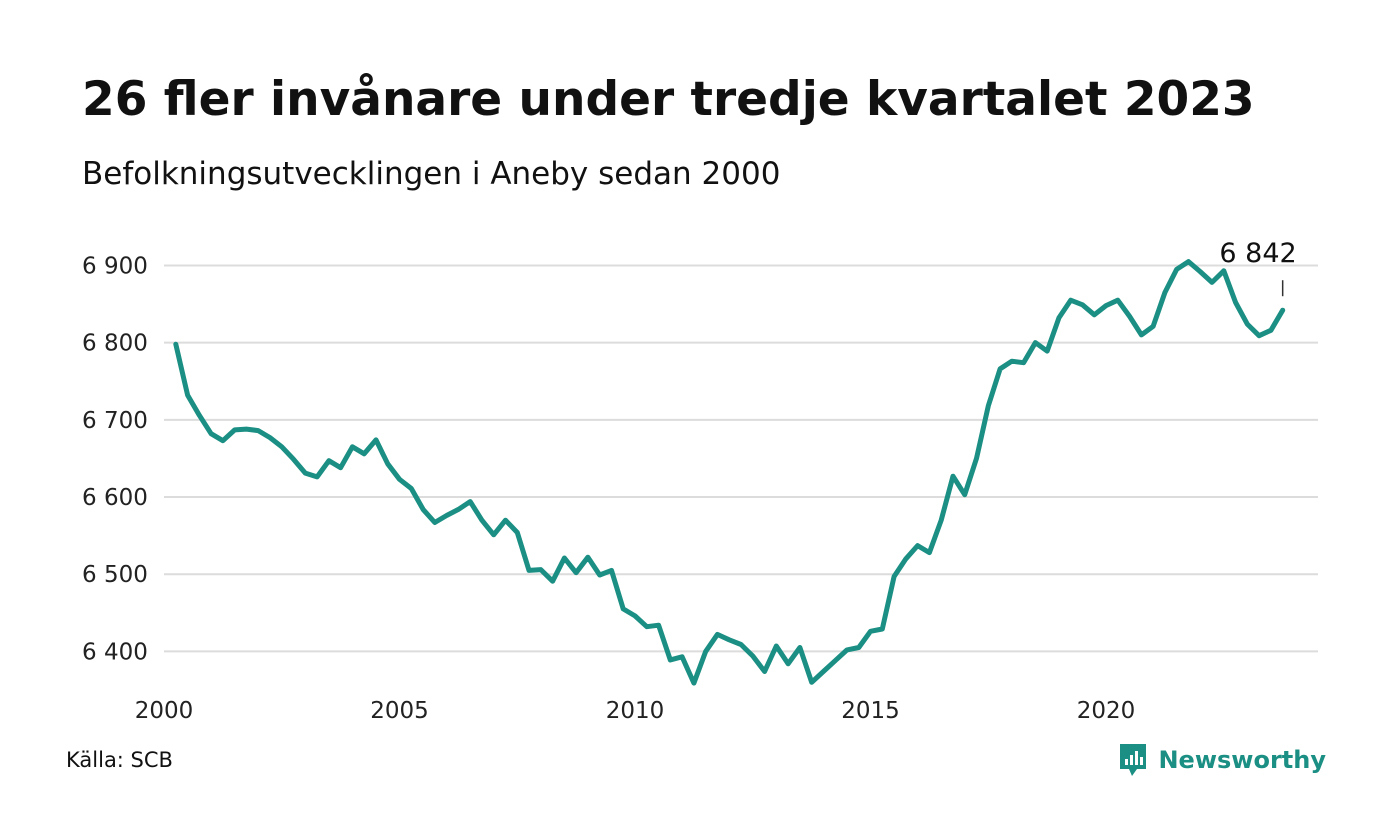  Describe the element at coordinates (115, 652) in the screenshot. I see `y-tick-label: 6 400` at that location.